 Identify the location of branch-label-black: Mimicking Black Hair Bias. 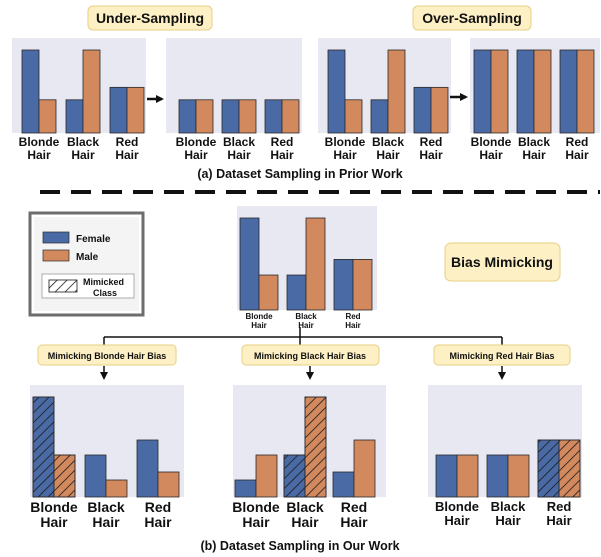
(310, 356).